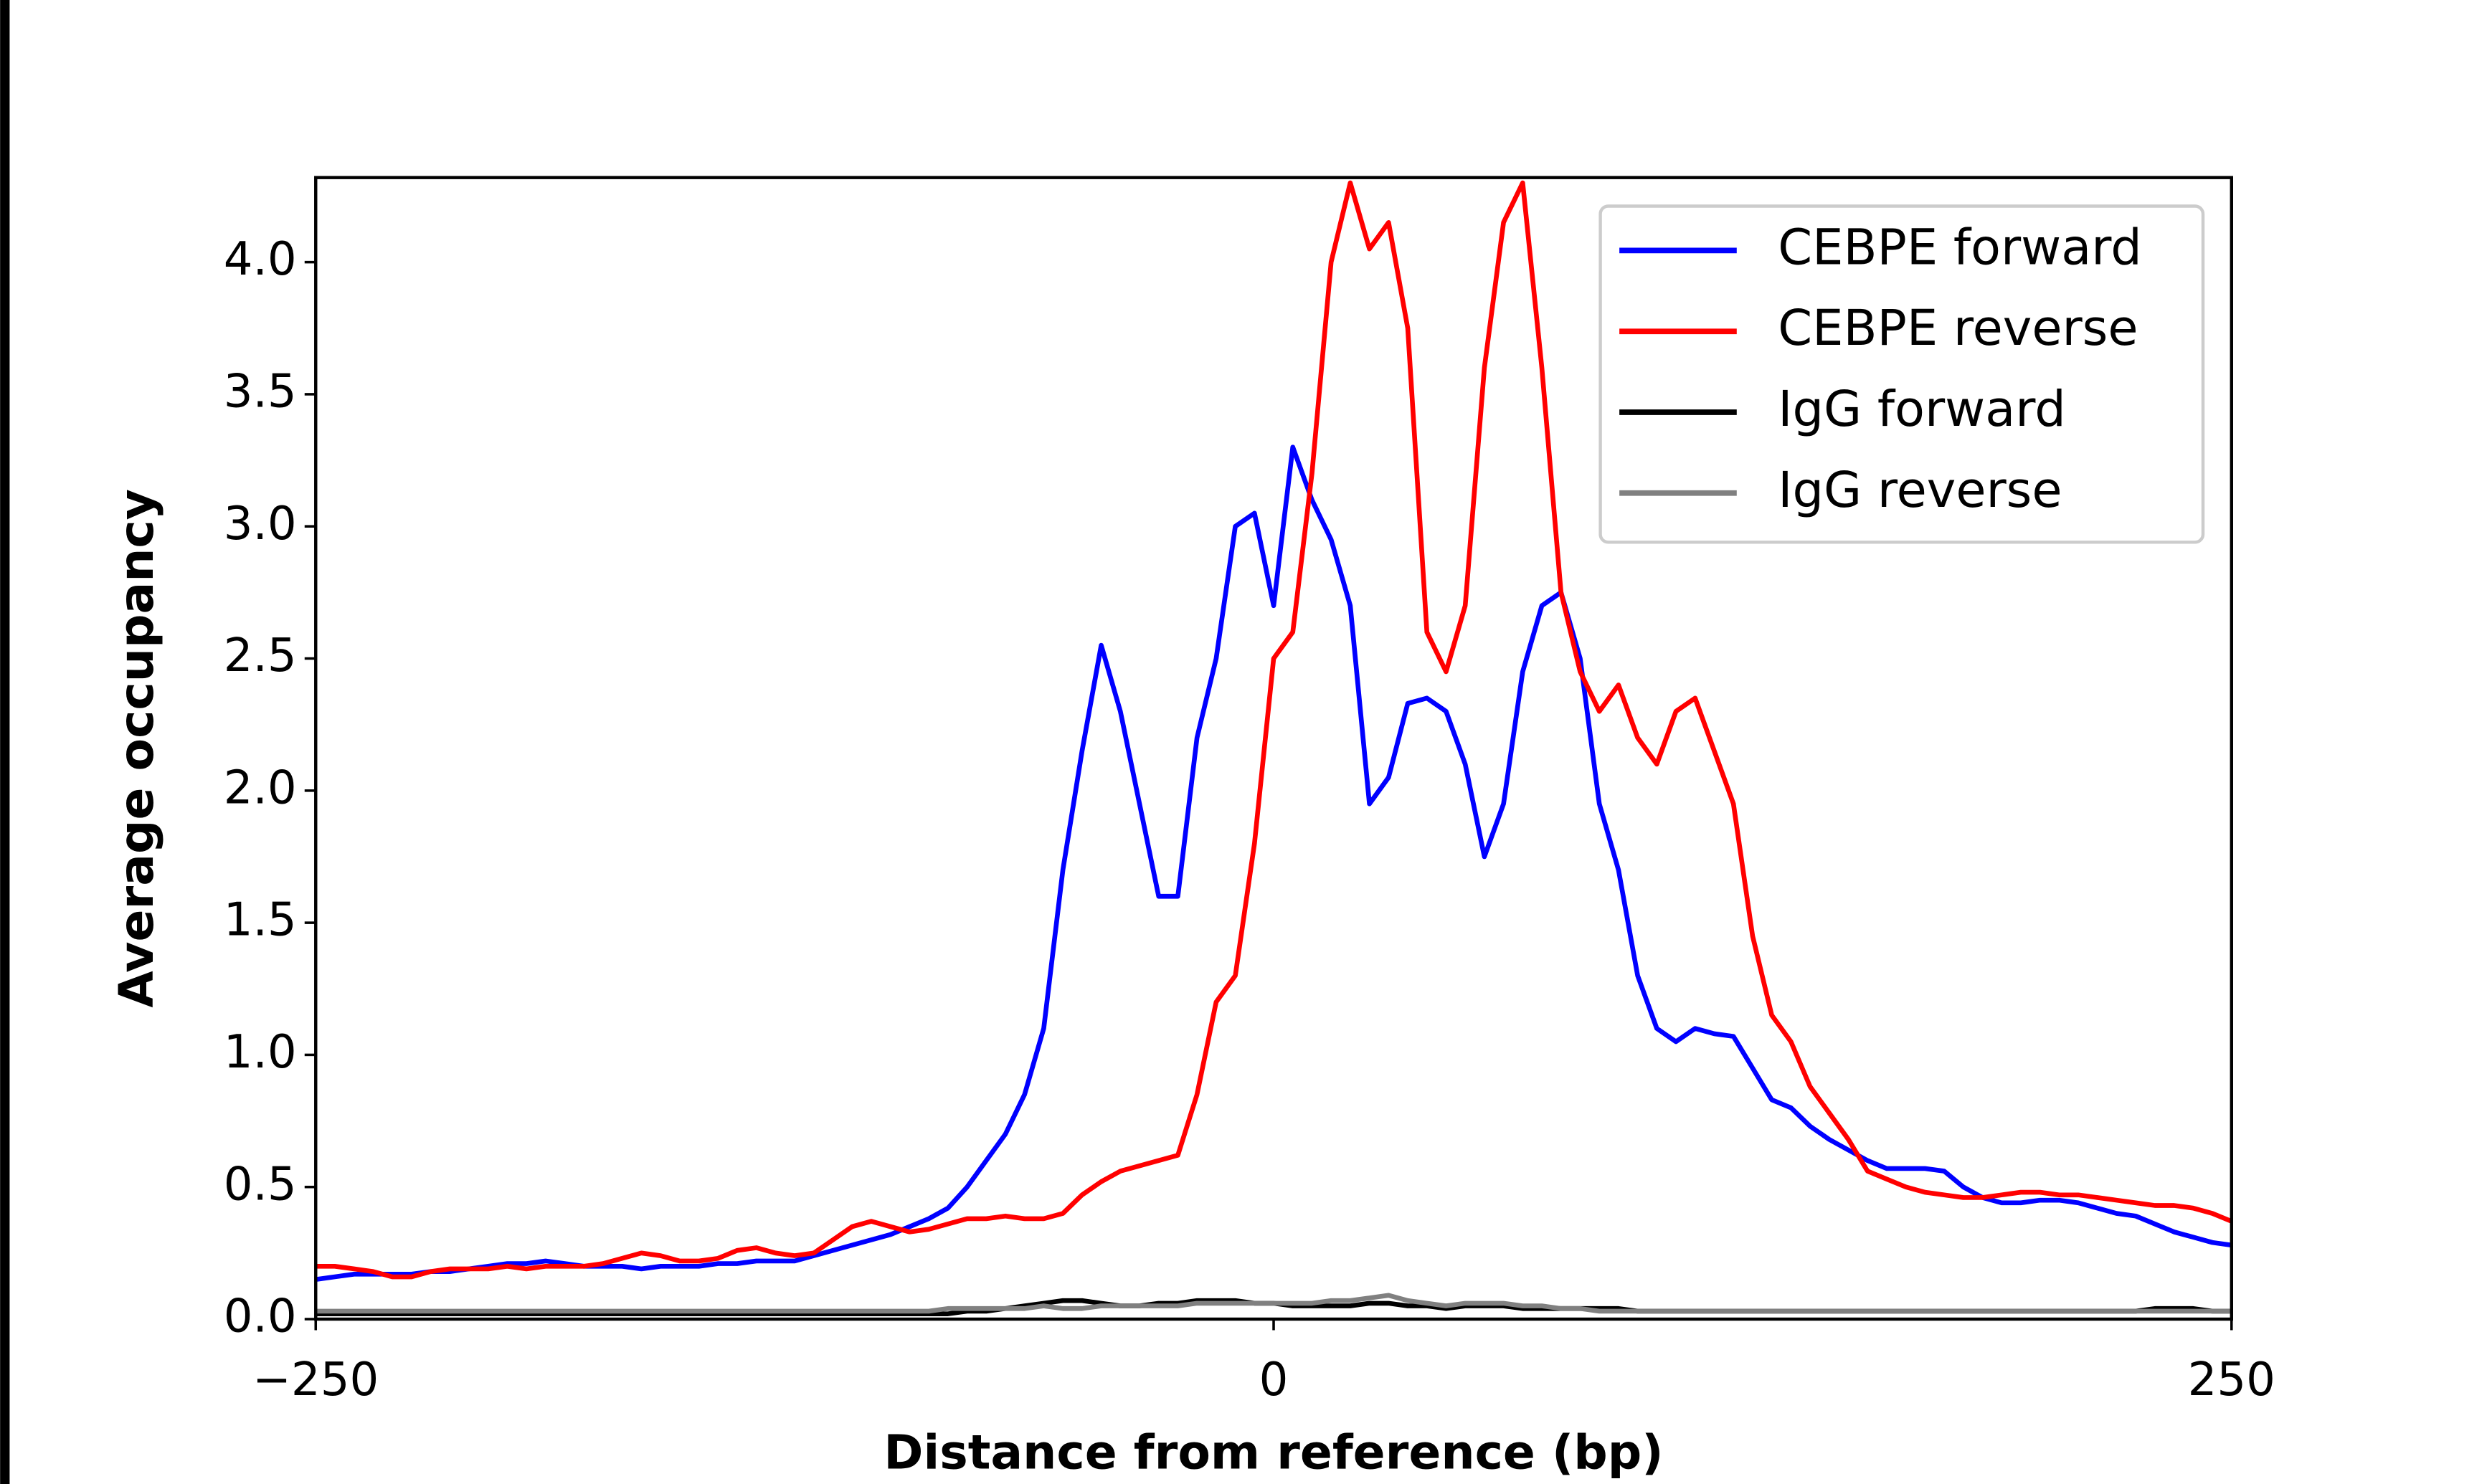  What do you see at coordinates (1274, 1380) in the screenshot?
I see `x-tick-label: 0` at bounding box center [1274, 1380].